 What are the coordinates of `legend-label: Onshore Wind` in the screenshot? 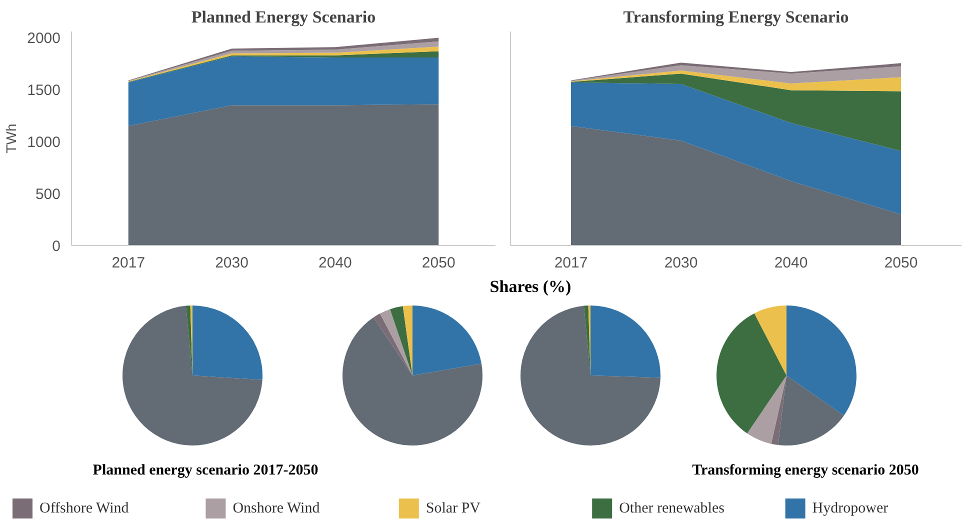 It's located at (276, 508).